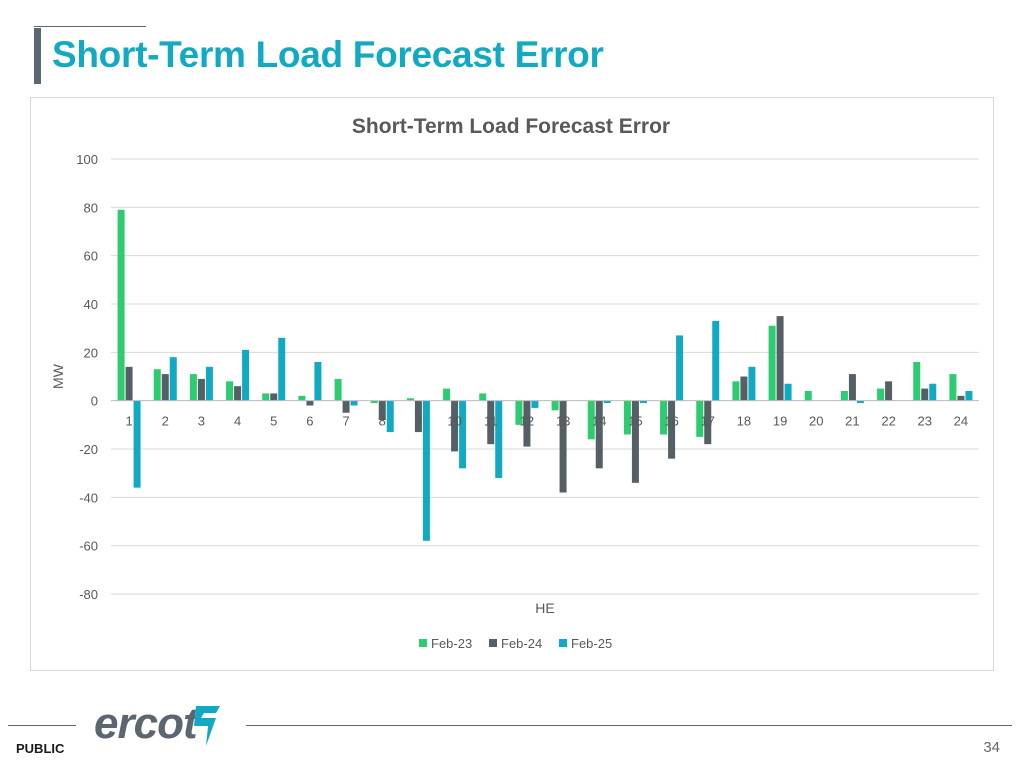 The image size is (1024, 768). What do you see at coordinates (88, 546) in the screenshot?
I see `y-tick-label: -60` at bounding box center [88, 546].